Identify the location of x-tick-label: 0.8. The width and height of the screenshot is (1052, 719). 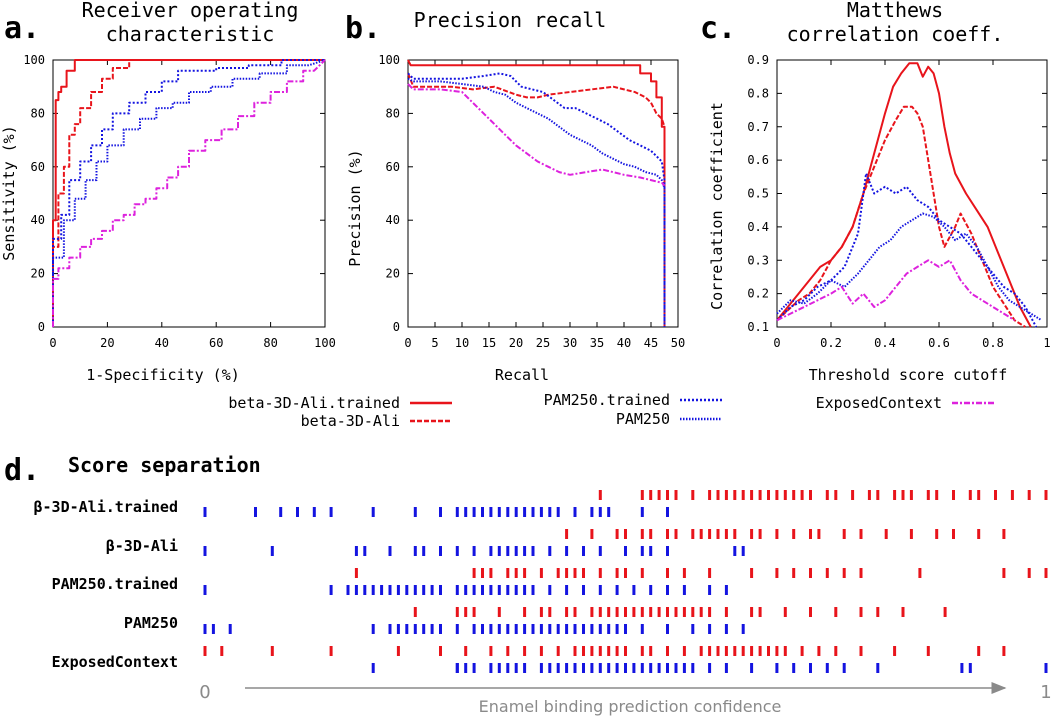
(993, 343).